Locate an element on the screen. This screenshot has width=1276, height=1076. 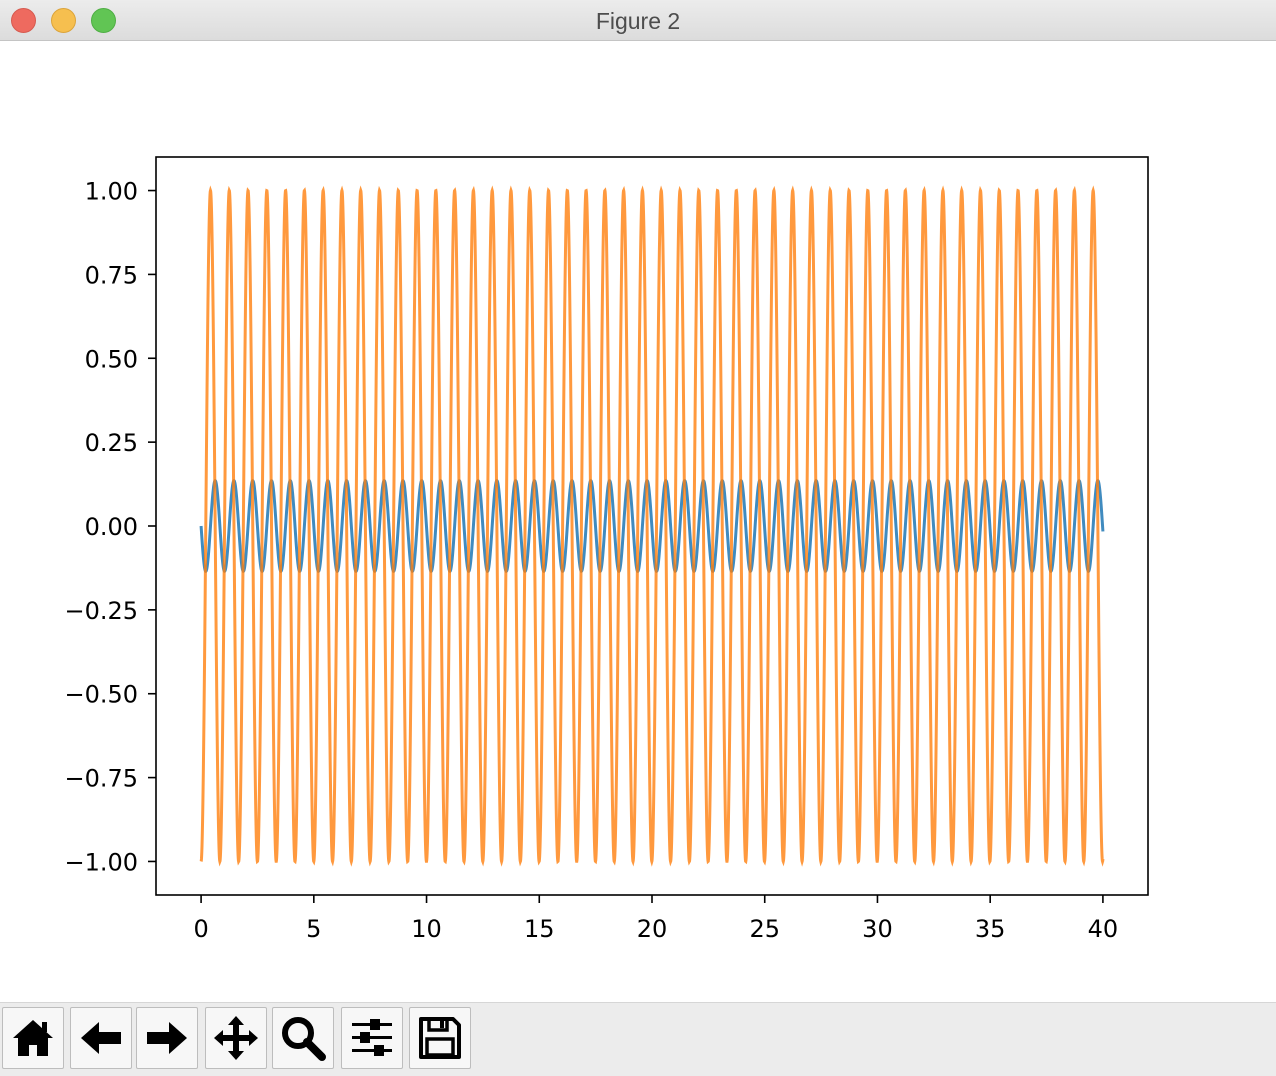
home-button is located at coordinates (33, 1038).